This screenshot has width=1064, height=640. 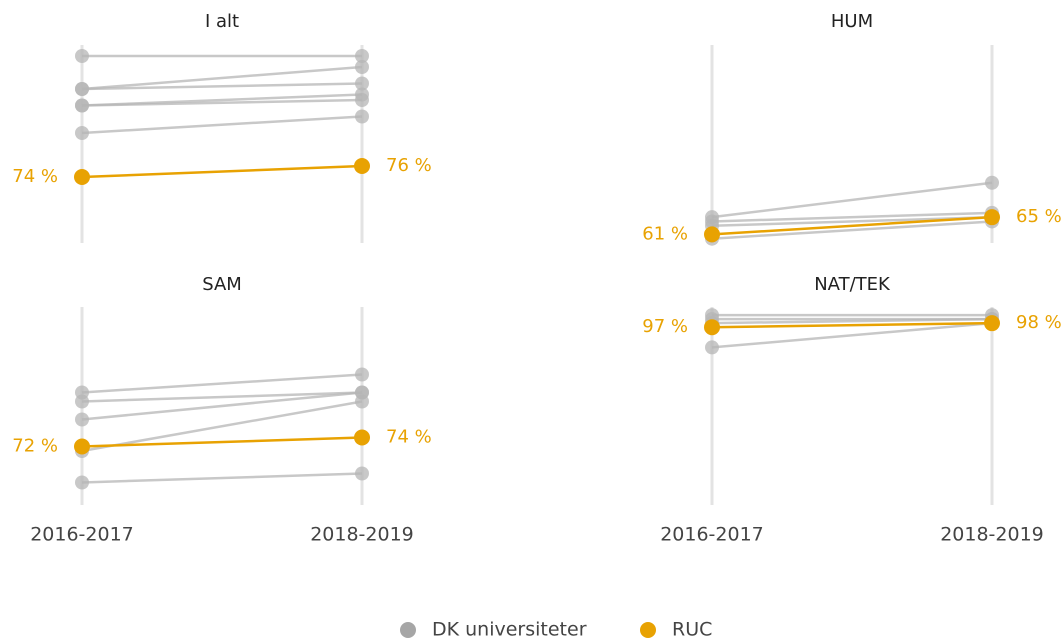 I want to click on value-label: 72 %, so click(x=35, y=446).